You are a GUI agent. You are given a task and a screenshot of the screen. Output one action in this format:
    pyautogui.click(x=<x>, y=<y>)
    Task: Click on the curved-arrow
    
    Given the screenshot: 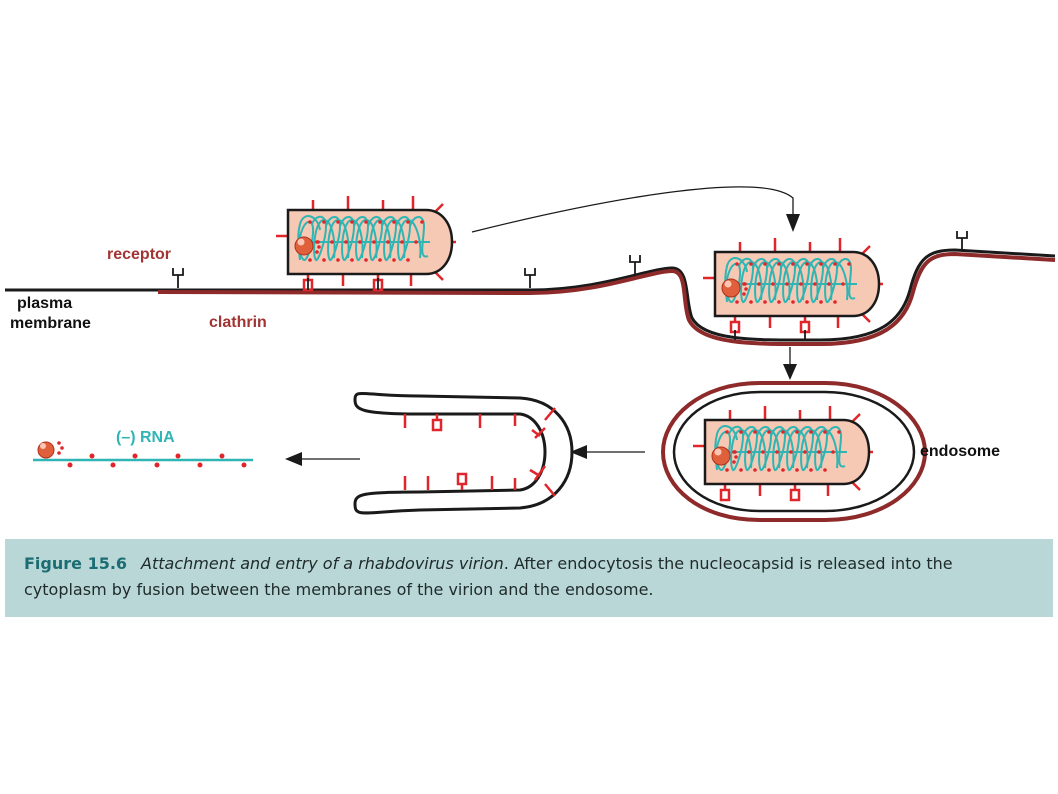 What is the action you would take?
    pyautogui.click(x=632, y=209)
    